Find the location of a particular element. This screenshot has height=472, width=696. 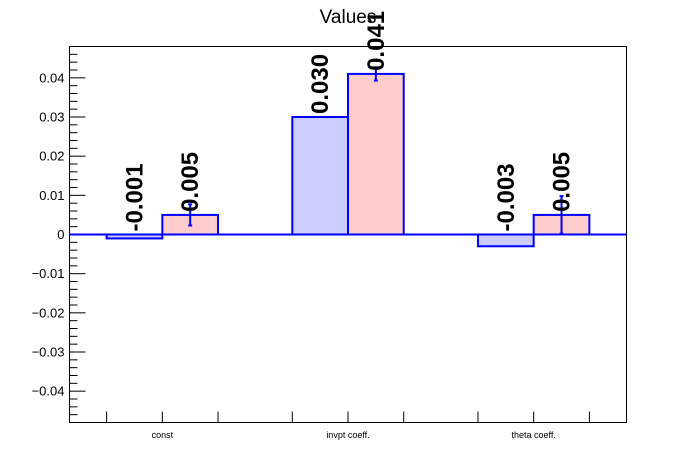

value-label: -0.003 is located at coordinates (506, 197).